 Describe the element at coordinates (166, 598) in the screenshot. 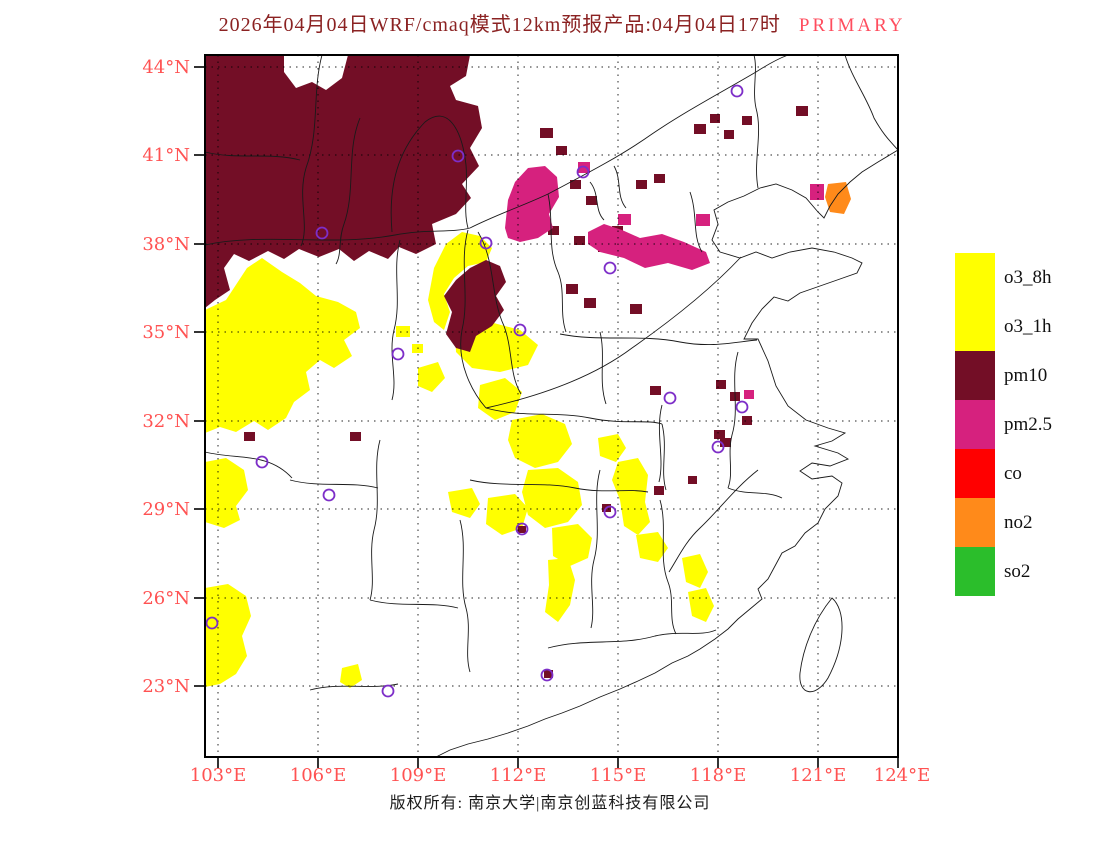

I see `lat-label: 26°N` at that location.